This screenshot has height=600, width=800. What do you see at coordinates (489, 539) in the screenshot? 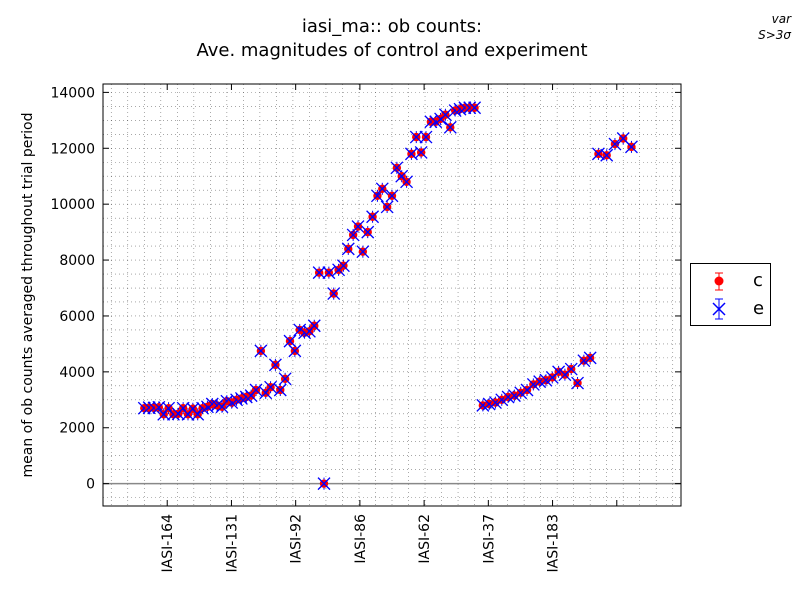
I see `x-tick-label: IASI-37` at bounding box center [489, 539].